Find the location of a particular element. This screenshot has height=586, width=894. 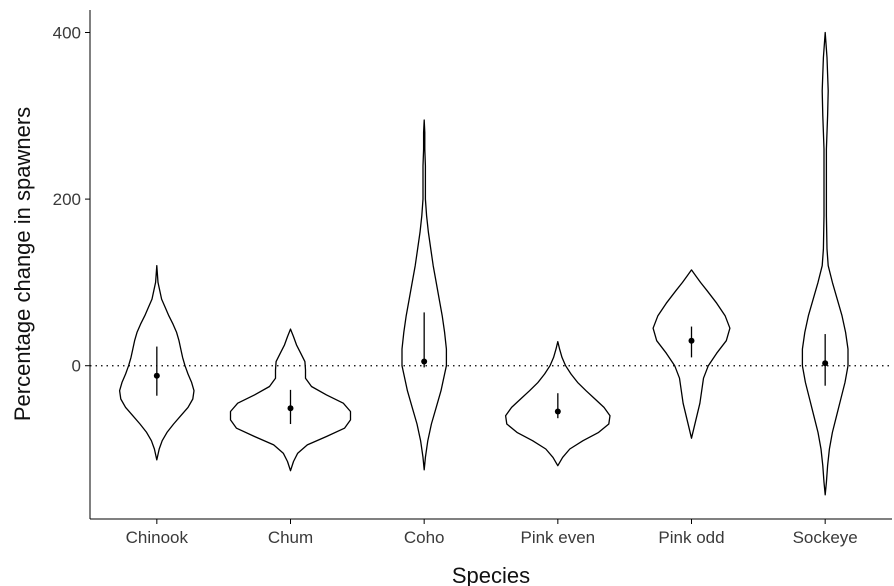

y-tick-label: 400 is located at coordinates (67, 32).